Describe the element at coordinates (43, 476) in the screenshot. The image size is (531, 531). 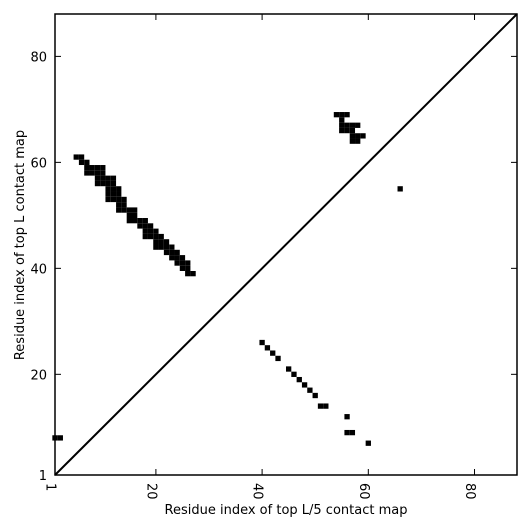
I see `y-tick-label: 1` at that location.